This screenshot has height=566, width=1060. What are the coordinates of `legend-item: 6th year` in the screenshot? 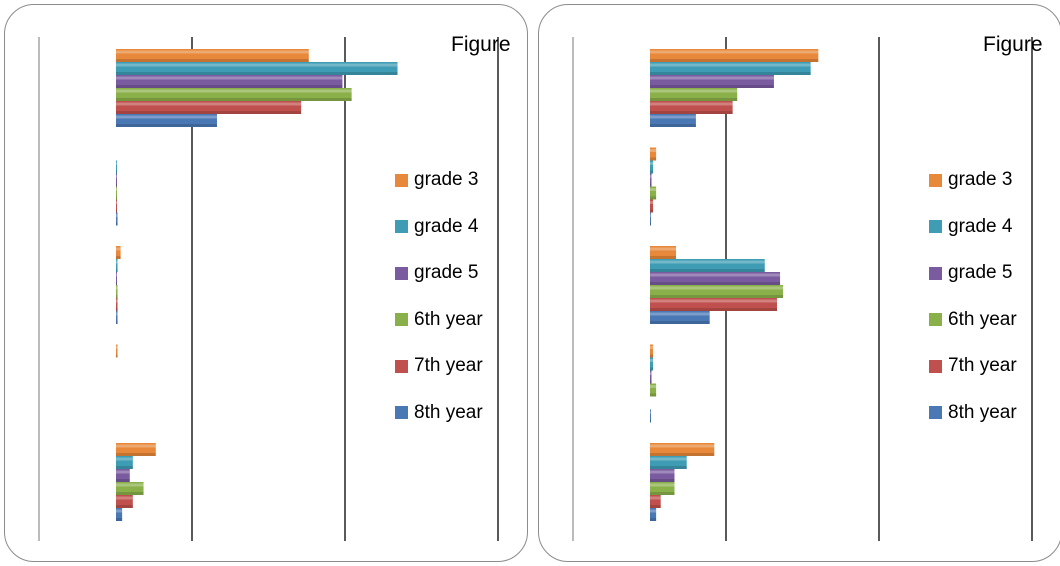 It's located at (439, 320).